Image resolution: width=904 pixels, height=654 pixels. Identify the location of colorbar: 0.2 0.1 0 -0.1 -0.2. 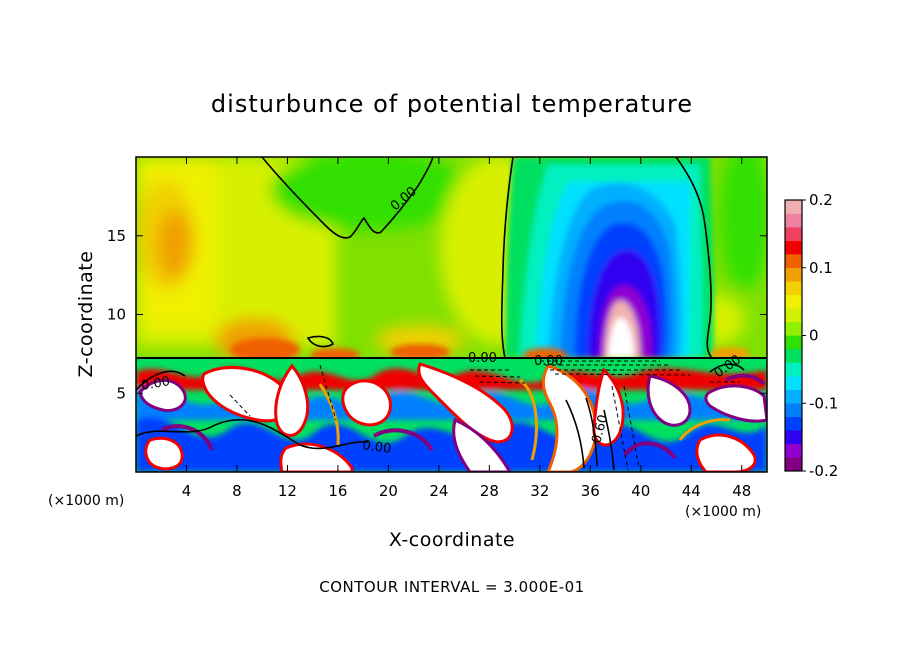
(811, 335).